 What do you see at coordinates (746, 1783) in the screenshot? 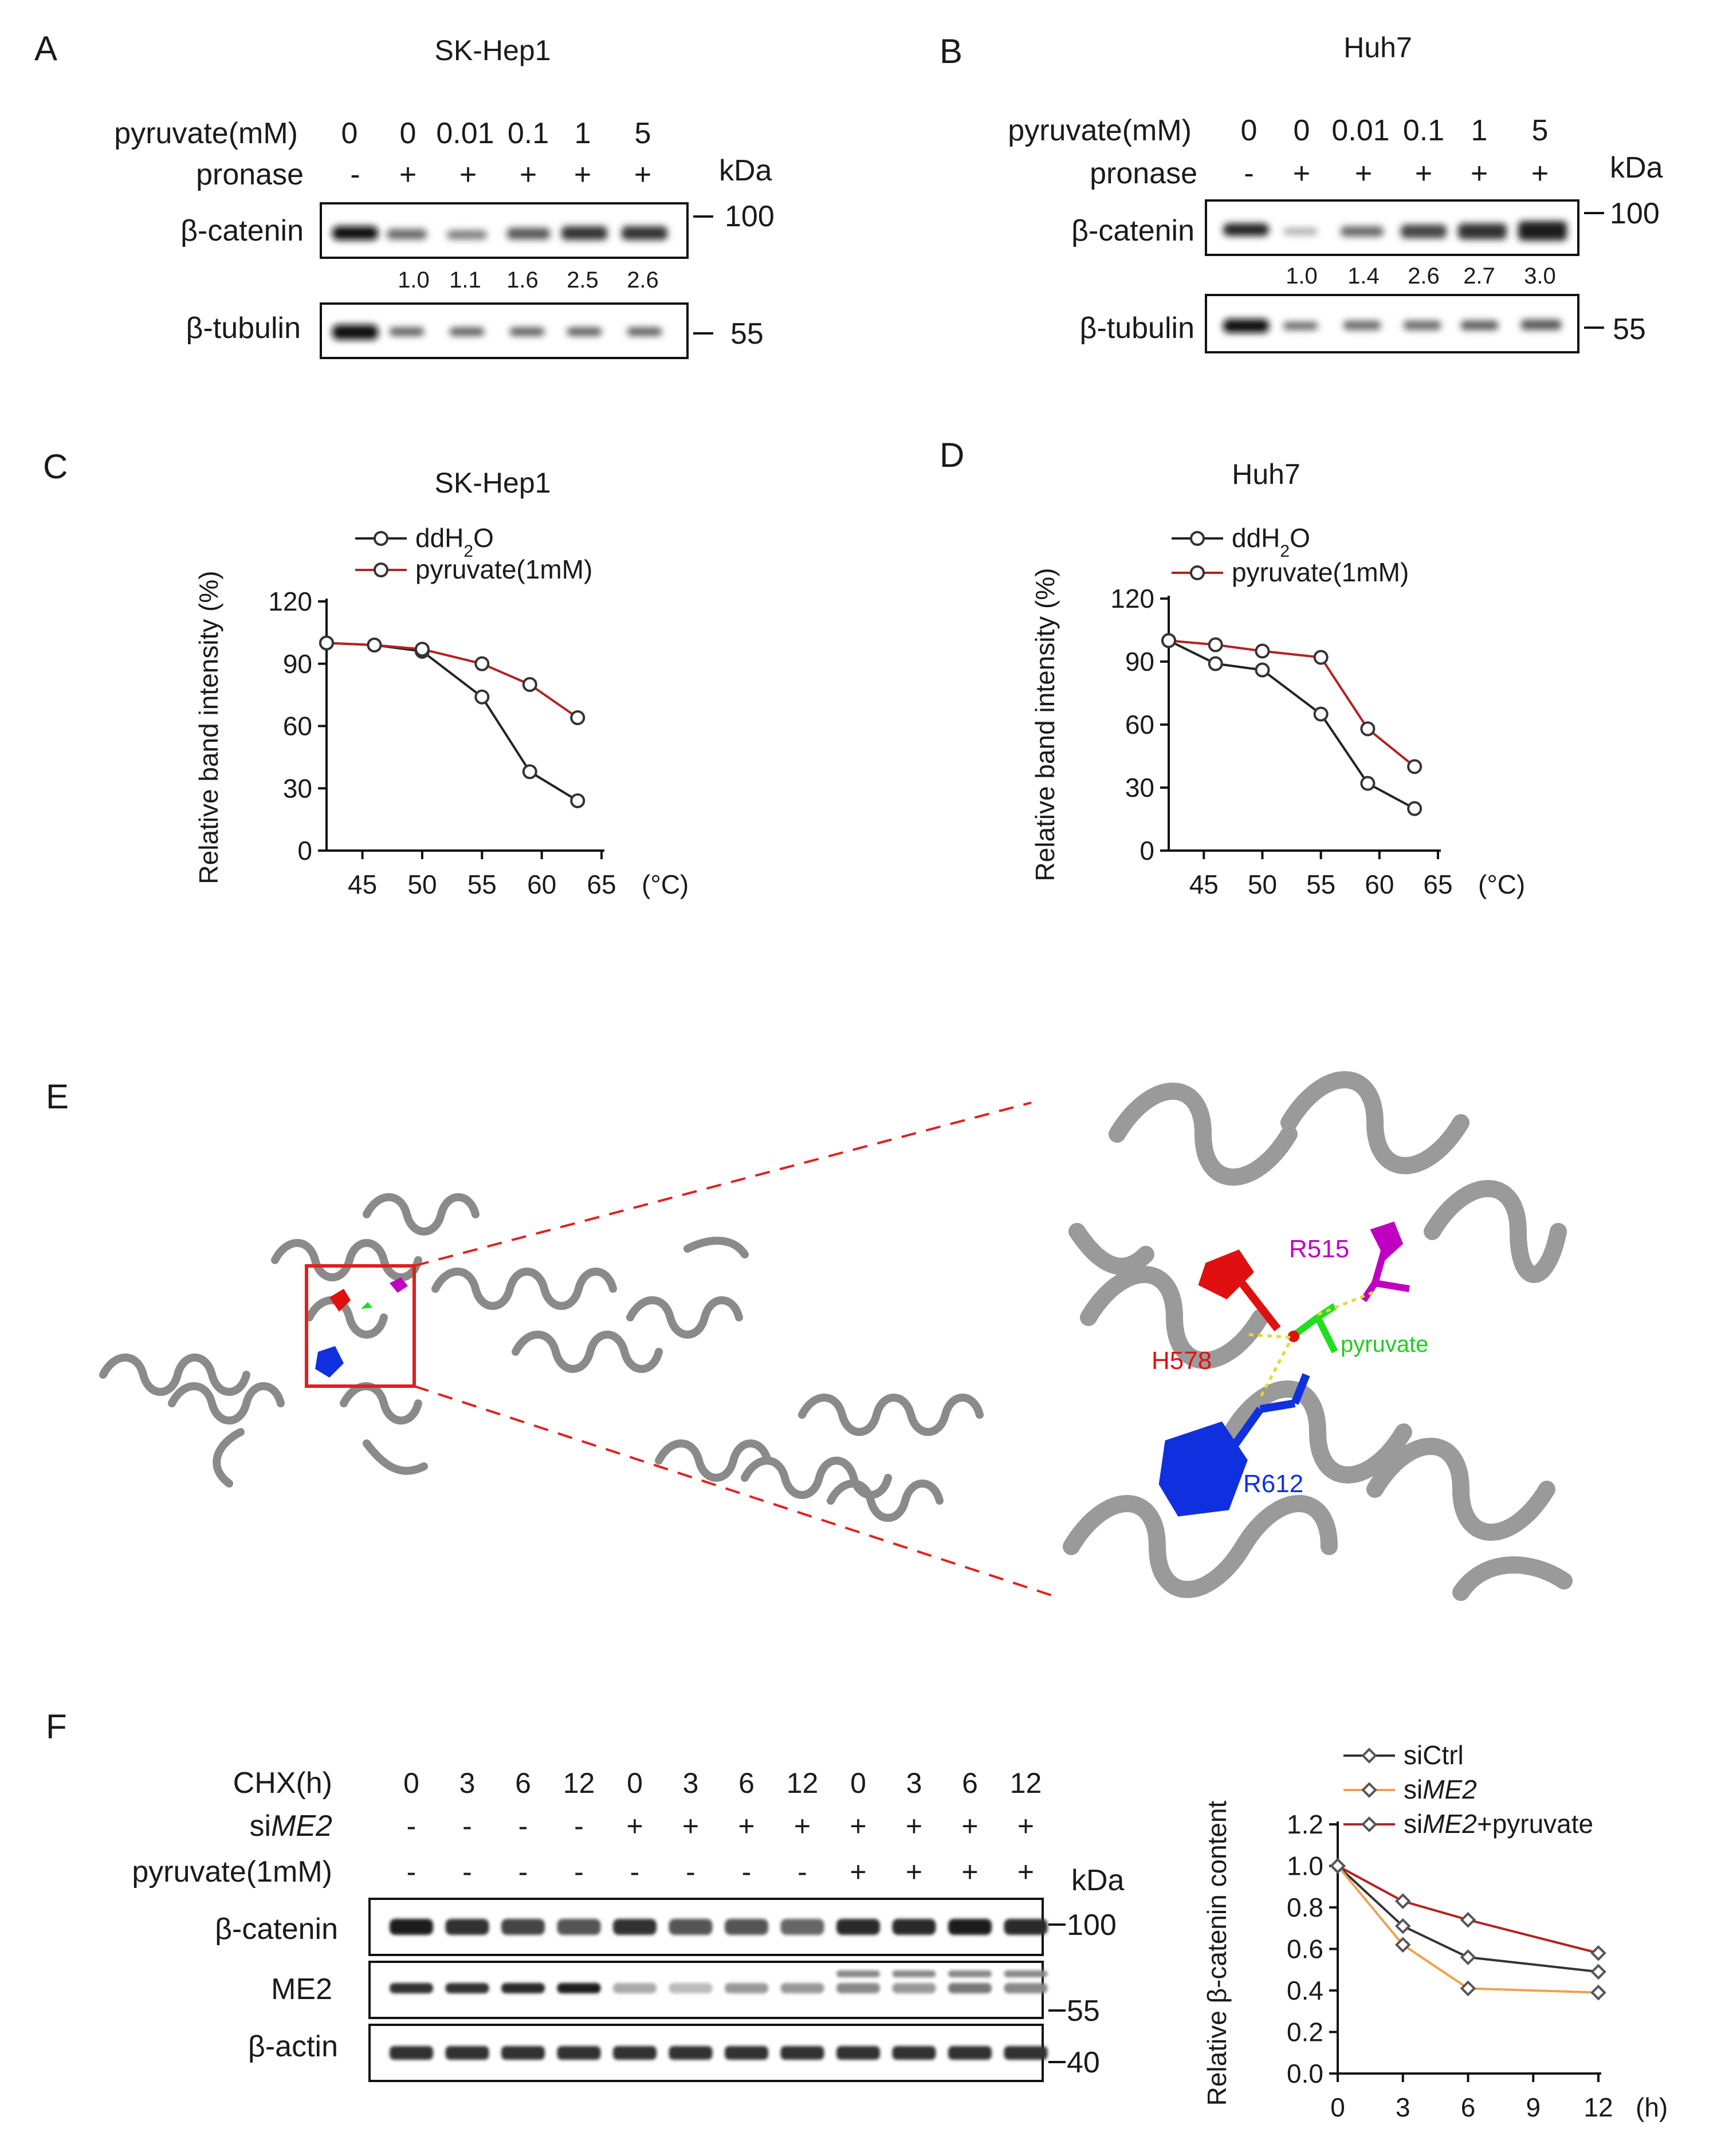
I see `lane-value: 6` at bounding box center [746, 1783].